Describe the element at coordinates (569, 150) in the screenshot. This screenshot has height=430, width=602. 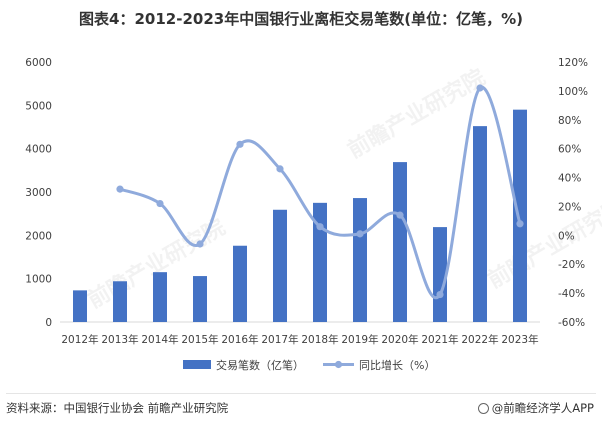
I see `y-right-tick-label: 60%` at that location.